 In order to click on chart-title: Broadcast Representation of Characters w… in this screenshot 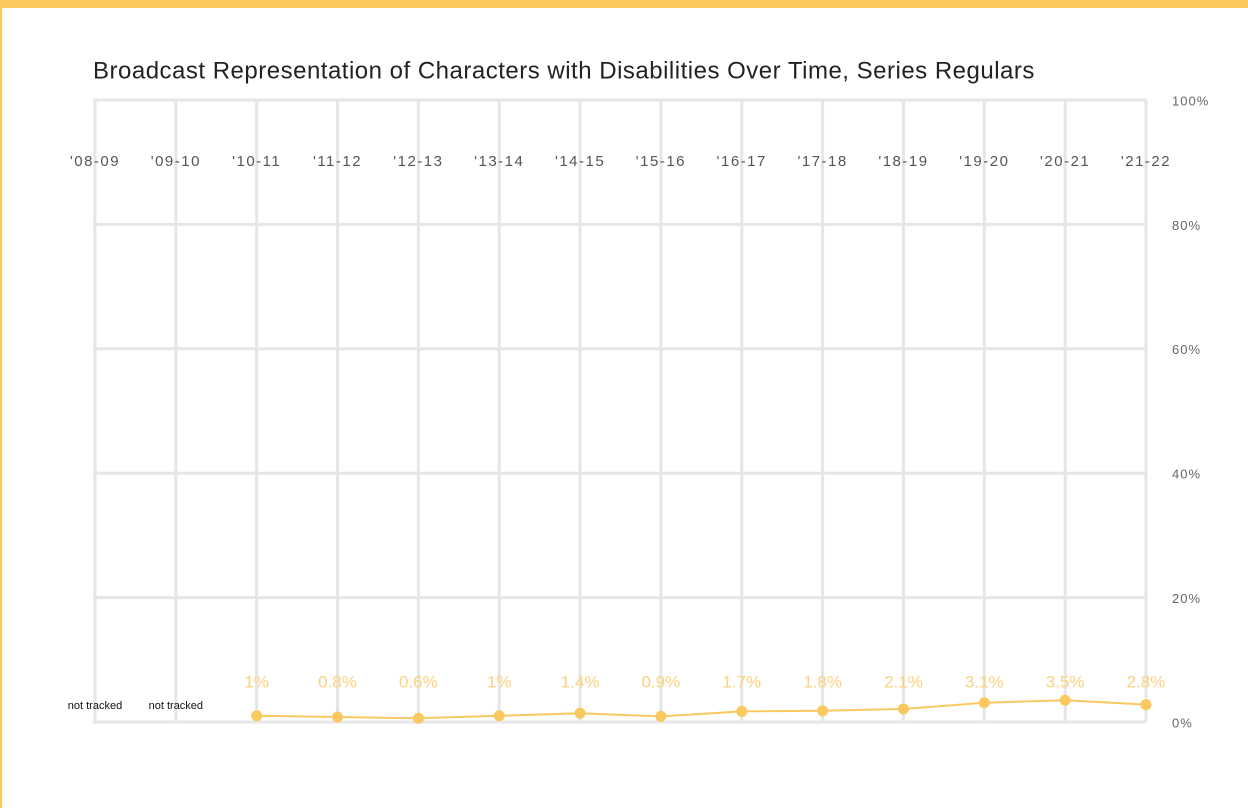, I will do `click(564, 70)`.